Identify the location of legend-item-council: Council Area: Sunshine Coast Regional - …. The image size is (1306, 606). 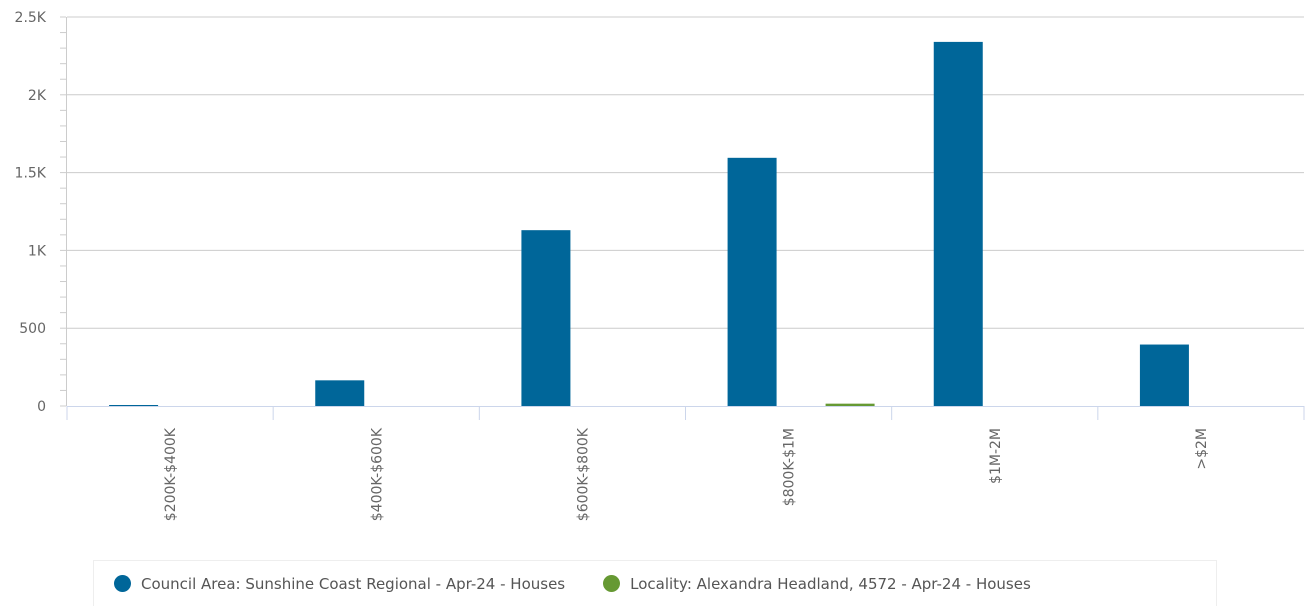
(339, 584).